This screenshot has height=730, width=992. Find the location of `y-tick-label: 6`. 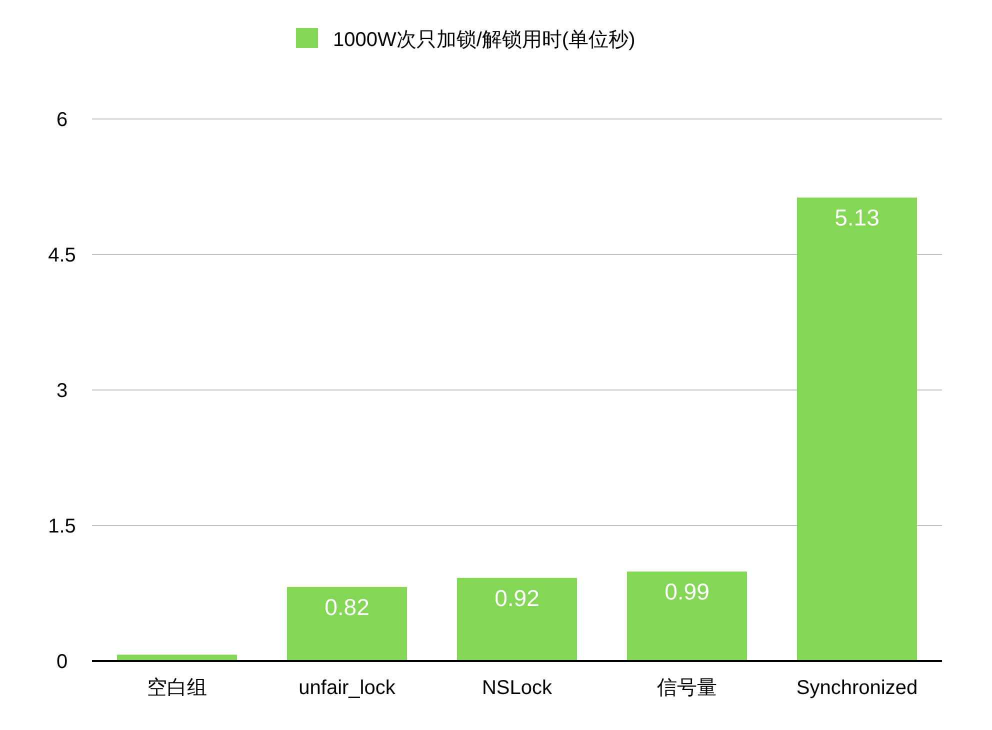

y-tick-label: 6 is located at coordinates (62, 120).